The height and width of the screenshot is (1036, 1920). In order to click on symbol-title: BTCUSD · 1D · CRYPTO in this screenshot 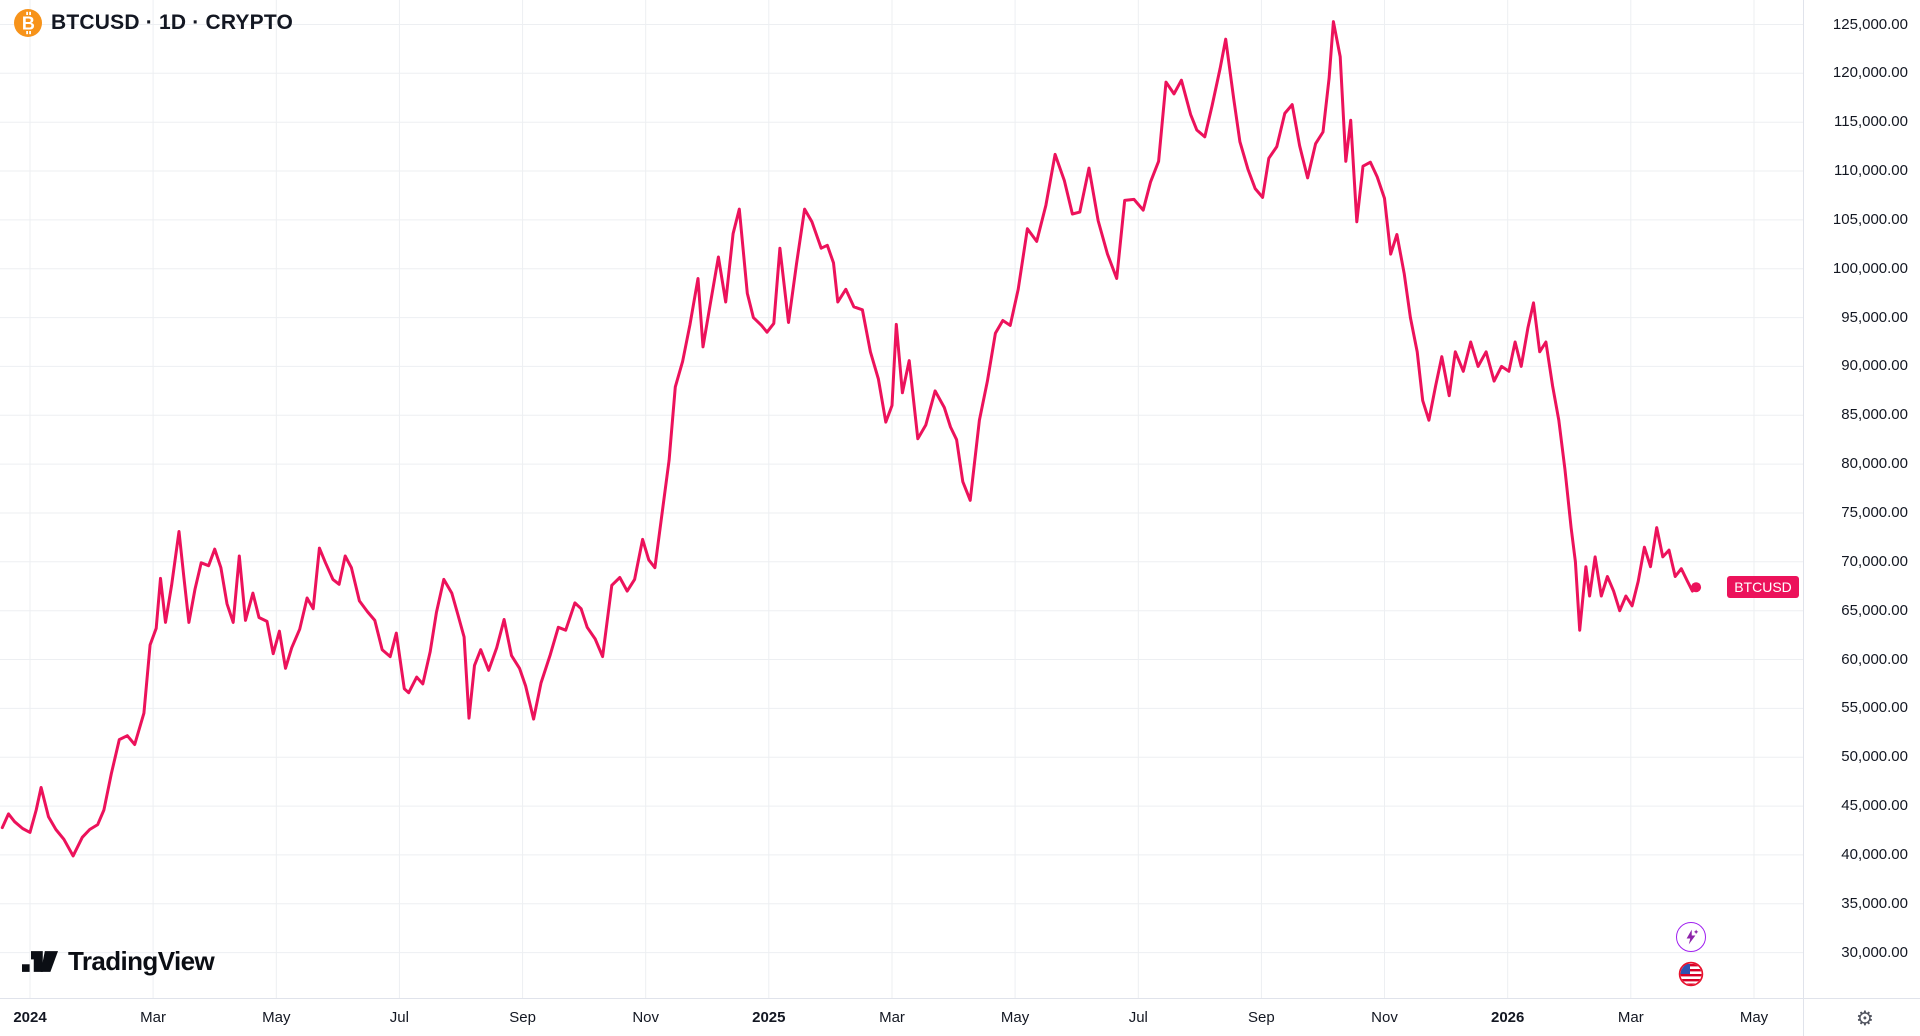, I will do `click(172, 22)`.